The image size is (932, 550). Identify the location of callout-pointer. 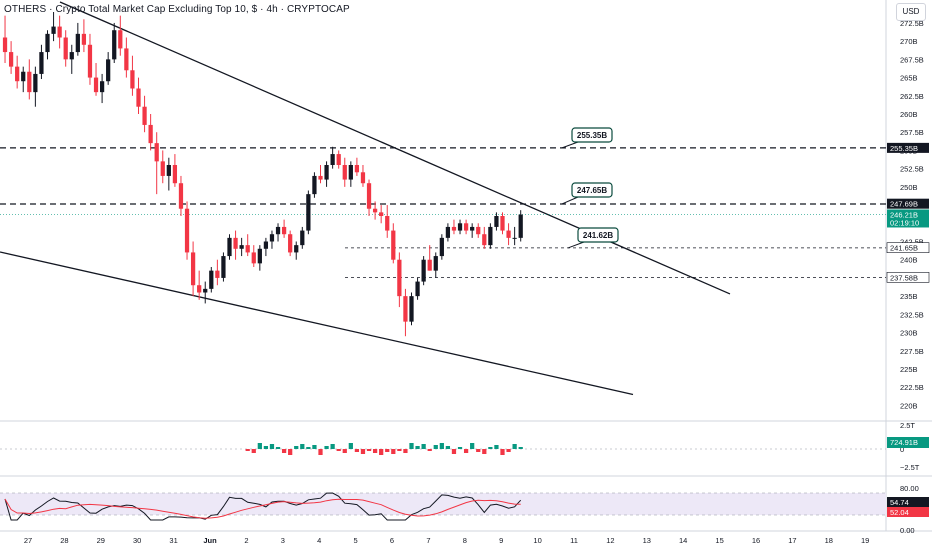
(570, 145).